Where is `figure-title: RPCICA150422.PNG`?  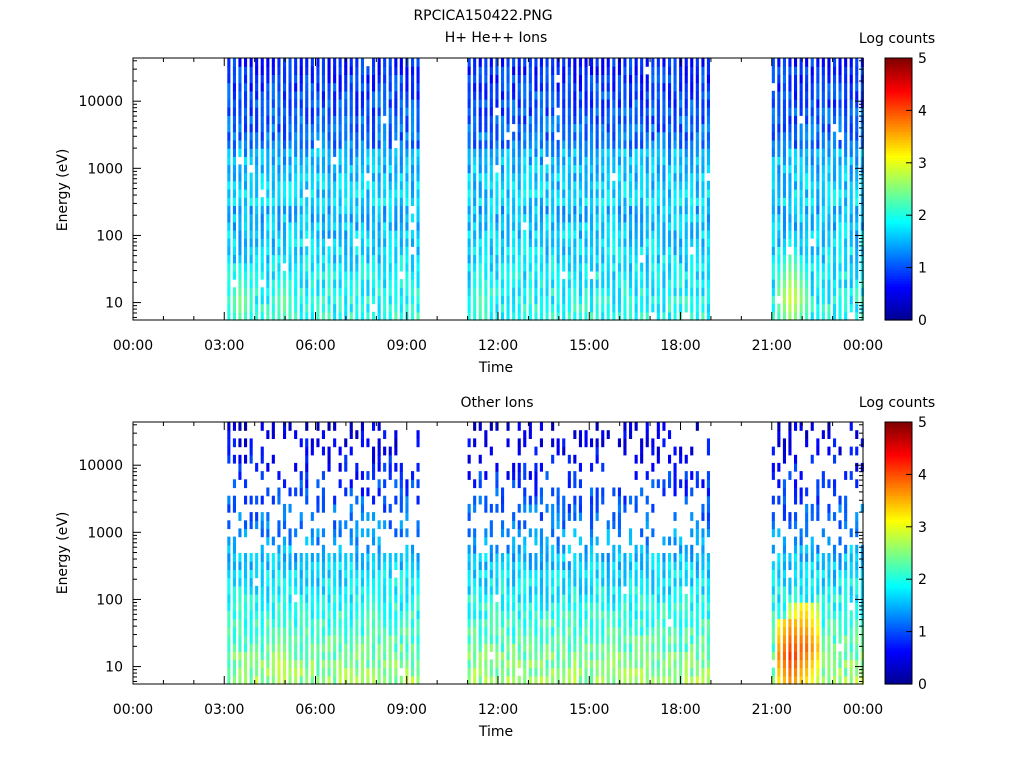 figure-title: RPCICA150422.PNG is located at coordinates (482, 16).